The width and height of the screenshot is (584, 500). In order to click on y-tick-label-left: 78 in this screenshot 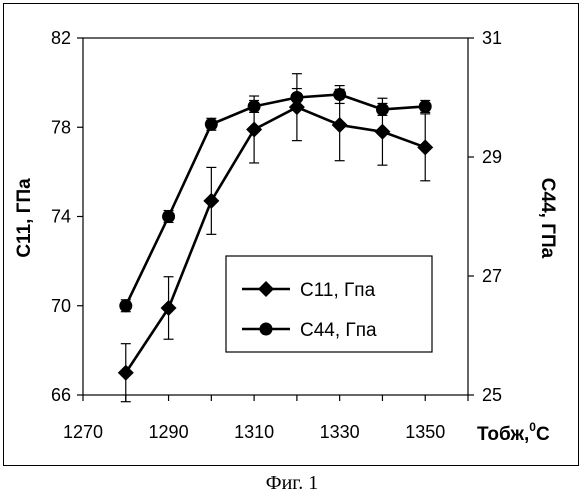, I will do `click(61, 127)`.